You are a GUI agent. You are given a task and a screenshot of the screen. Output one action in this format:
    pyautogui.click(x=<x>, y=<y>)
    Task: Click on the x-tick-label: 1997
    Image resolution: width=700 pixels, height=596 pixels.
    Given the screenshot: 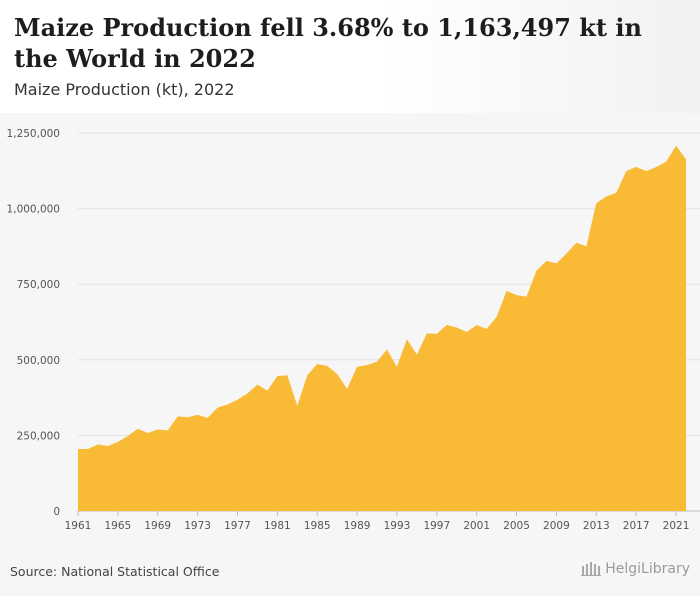 What is the action you would take?
    pyautogui.click(x=436, y=526)
    